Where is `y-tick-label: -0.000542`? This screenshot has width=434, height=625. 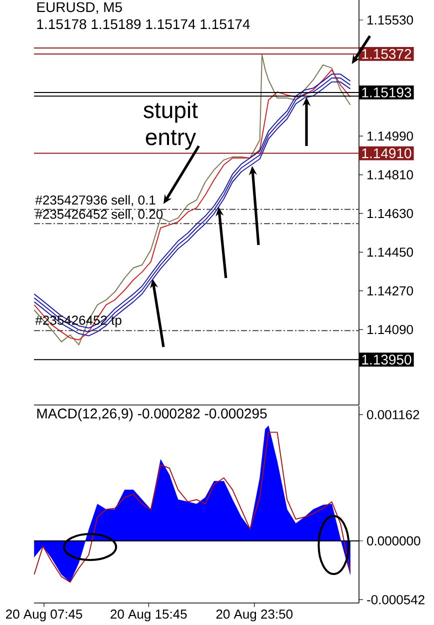
y-tick-label: -0.000542 is located at coordinates (395, 599).